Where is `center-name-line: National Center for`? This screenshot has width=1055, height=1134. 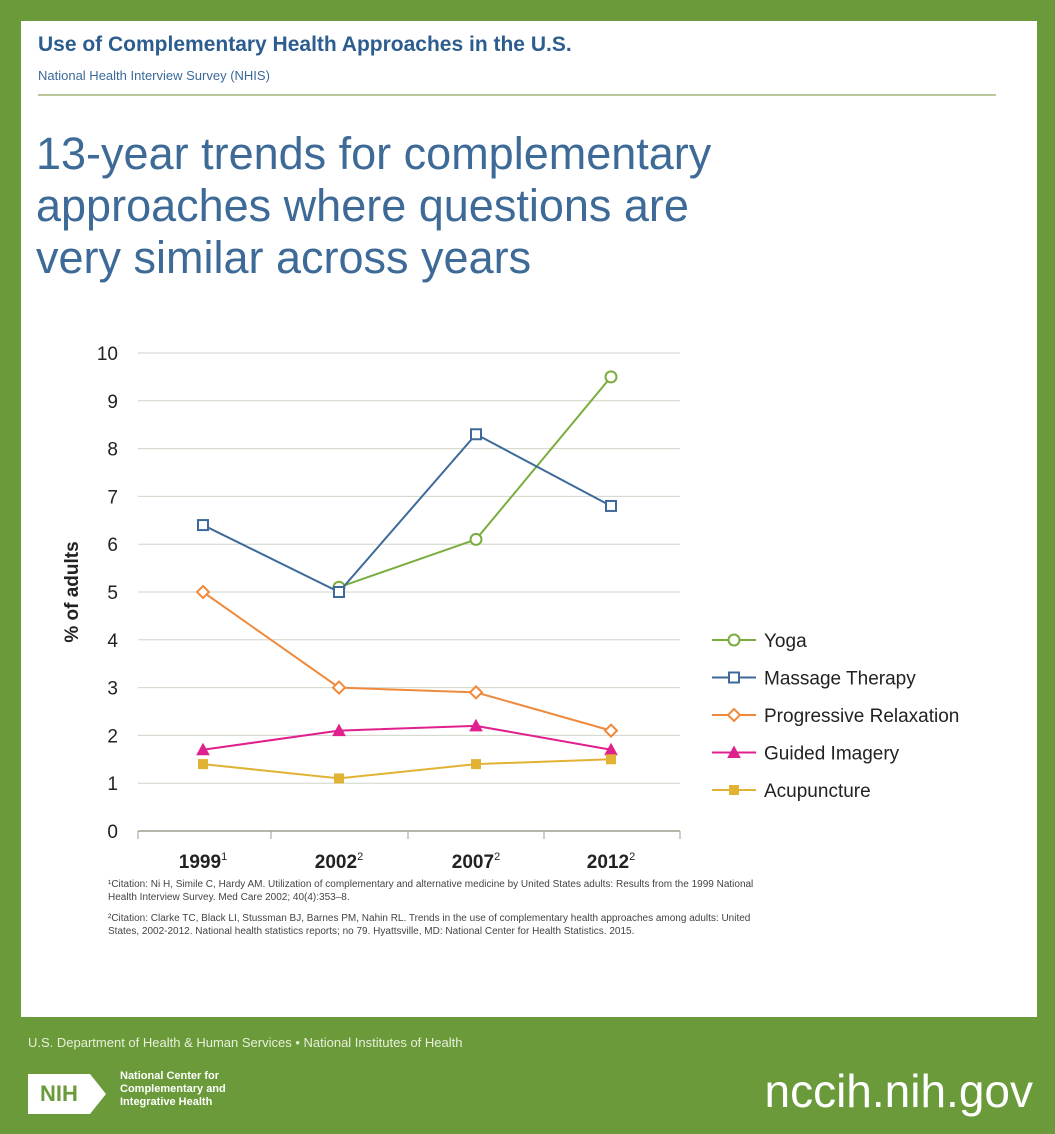
center-name-line: National Center for is located at coordinates (170, 1076).